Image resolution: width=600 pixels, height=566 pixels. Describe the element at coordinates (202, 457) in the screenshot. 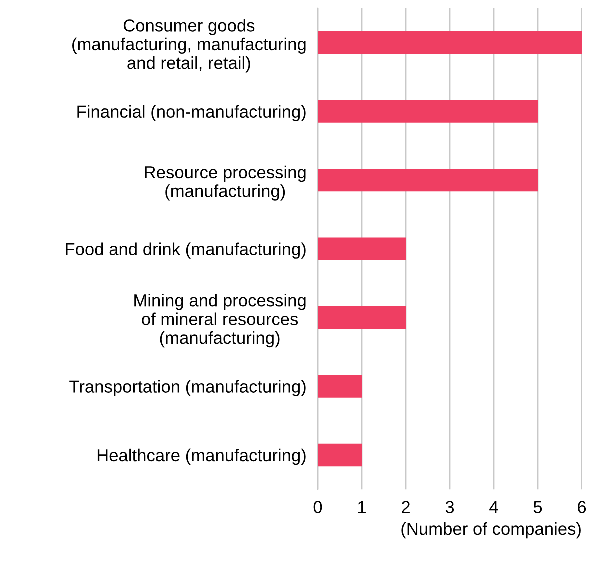

I see `y-tick-label: Healthcare (manufacturing)` at that location.